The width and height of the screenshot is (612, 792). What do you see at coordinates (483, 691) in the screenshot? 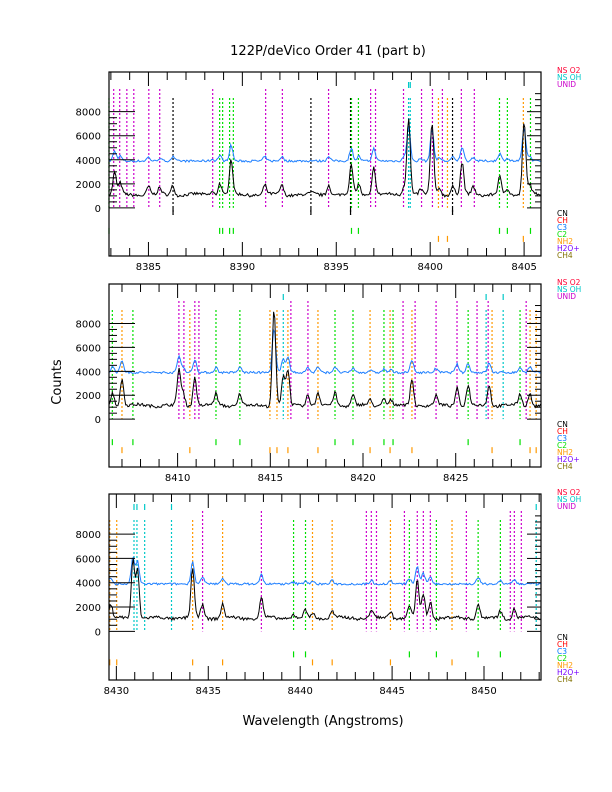
I see `x-tick-label: 8450` at bounding box center [483, 691].